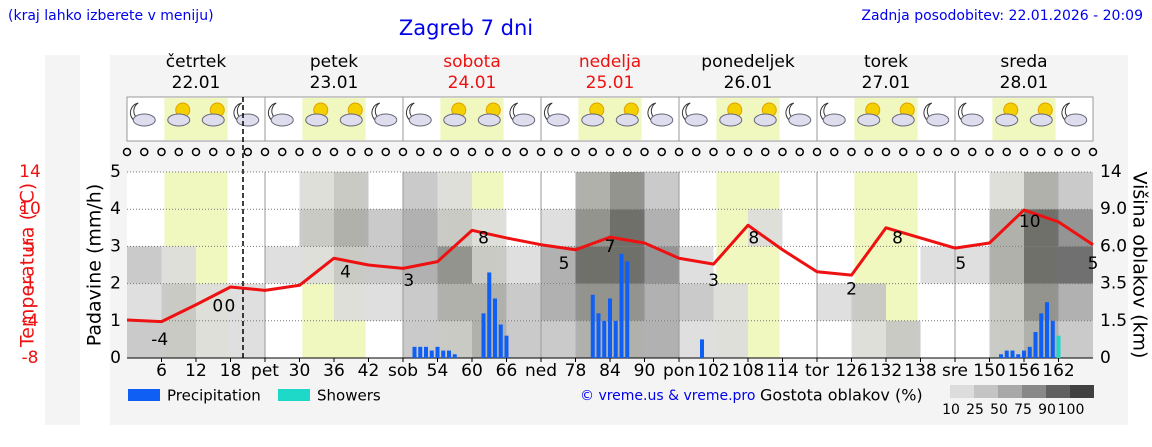  What do you see at coordinates (472, 371) in the screenshot?
I see `x-tick-label: 60` at bounding box center [472, 371].